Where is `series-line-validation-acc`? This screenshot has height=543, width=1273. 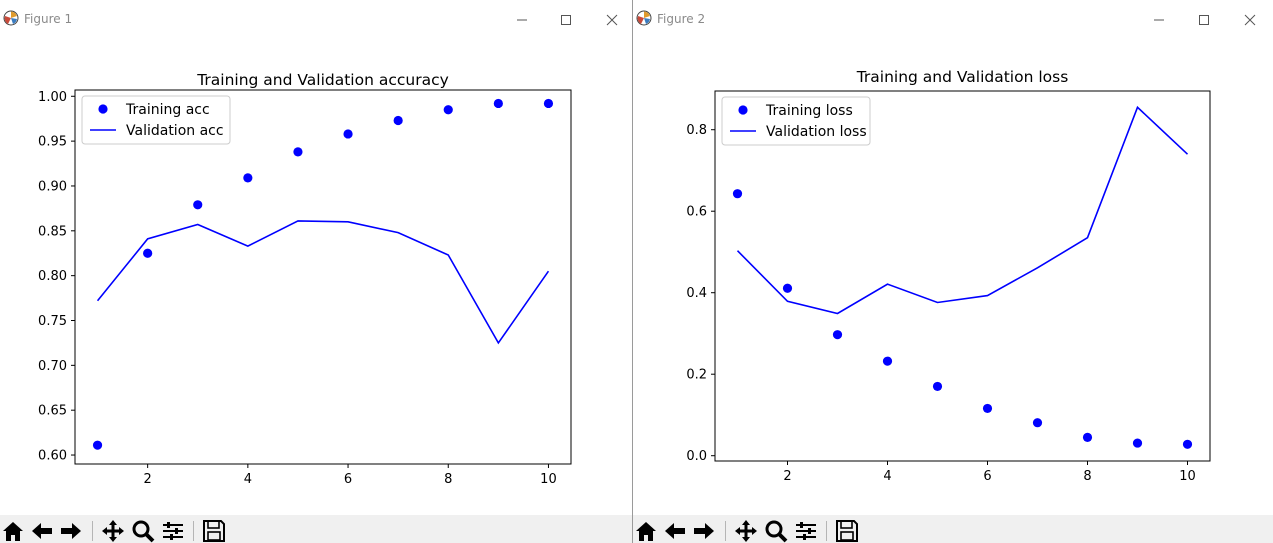
series-line-validation-acc is located at coordinates (323, 282).